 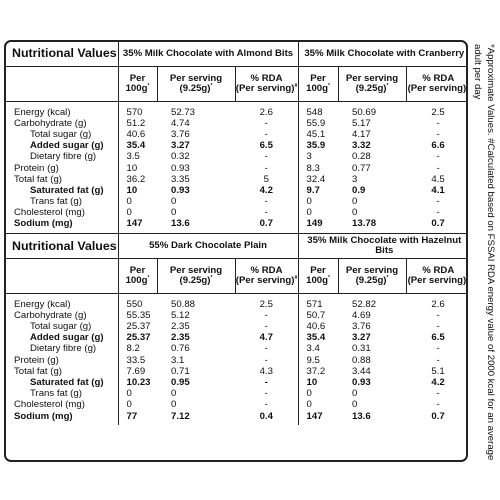 I want to click on nutrient-value: 3.44, so click(x=361, y=371).